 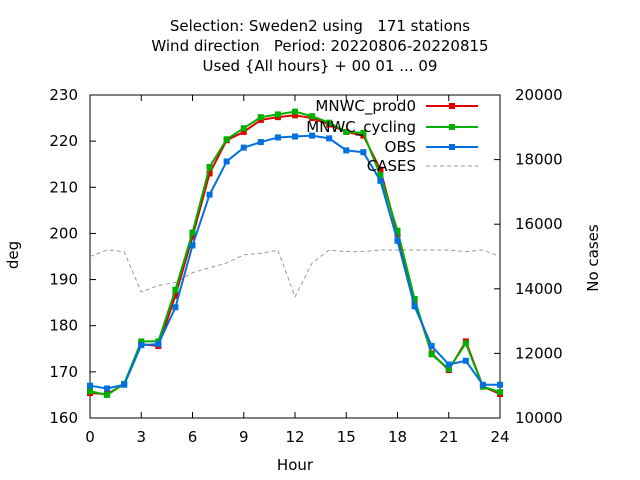 What do you see at coordinates (63, 326) in the screenshot?
I see `y-tick-label: 180` at bounding box center [63, 326].